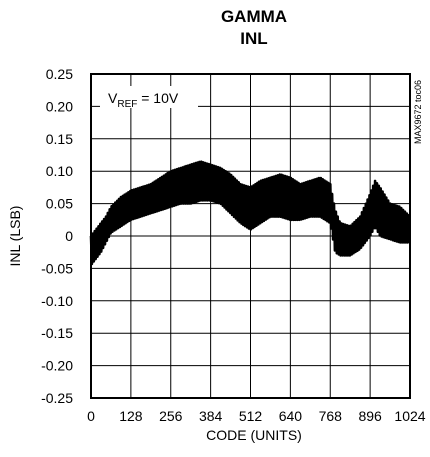 This screenshot has width=430, height=457. What do you see at coordinates (158, 98) in the screenshot?
I see `vref-suffix: = 10V` at bounding box center [158, 98].